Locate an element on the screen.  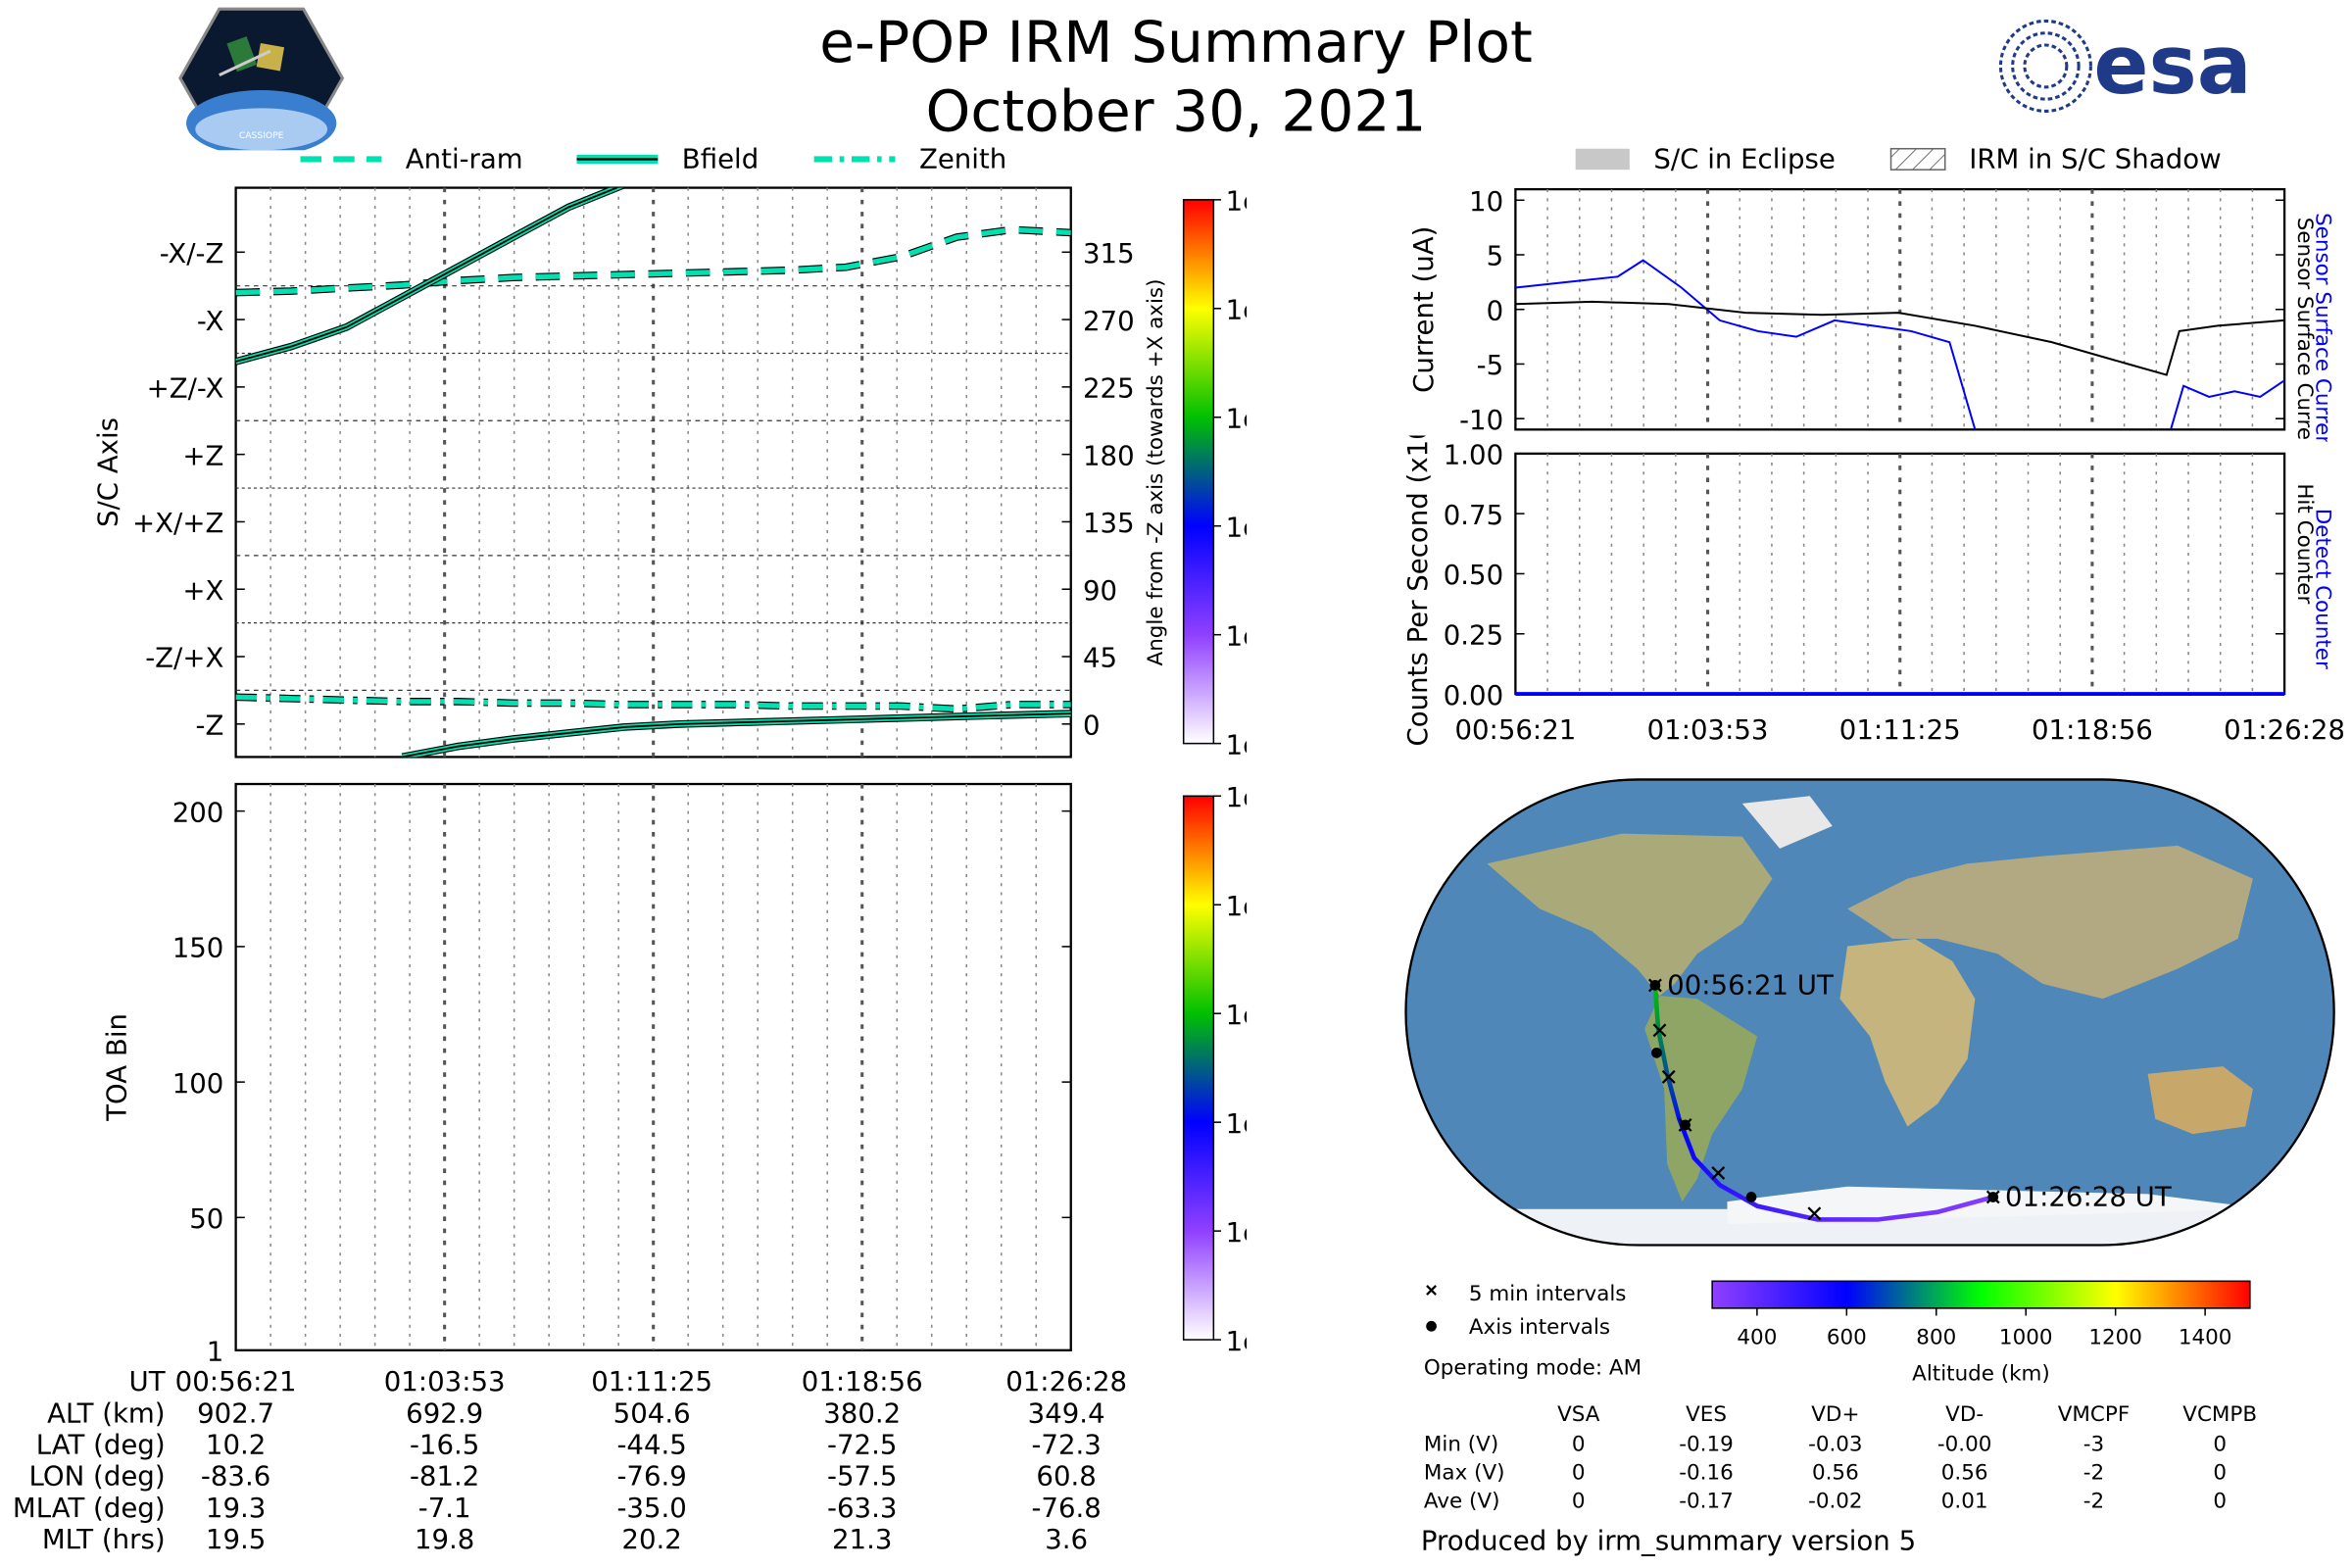
tof-tick: 100 is located at coordinates (198, 1083).